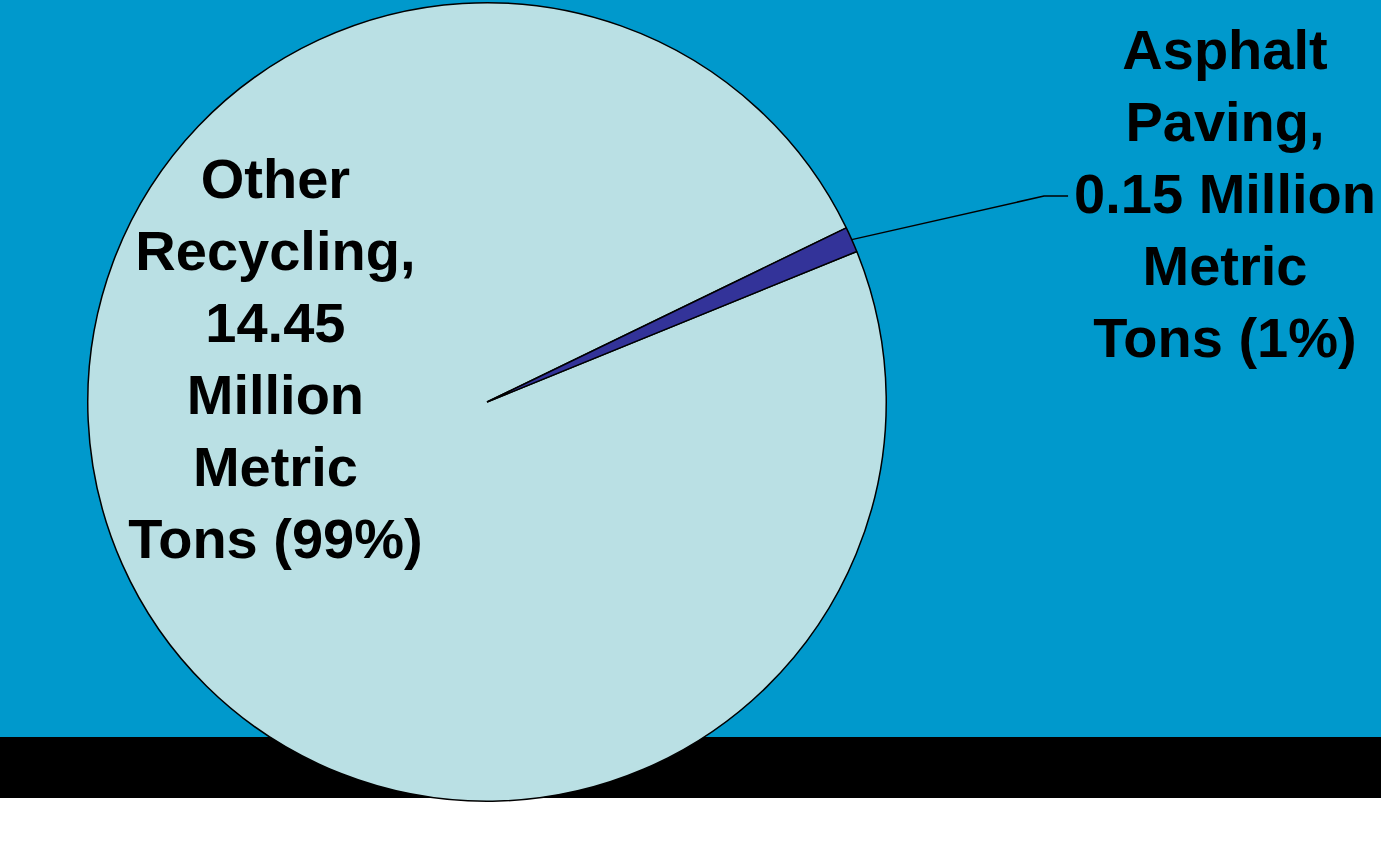 Image resolution: width=1381 pixels, height=856 pixels. Describe the element at coordinates (1225, 194) in the screenshot. I see `slice-label: Asphalt Paving, 0.15 Million Metric Tons (1%)` at that location.